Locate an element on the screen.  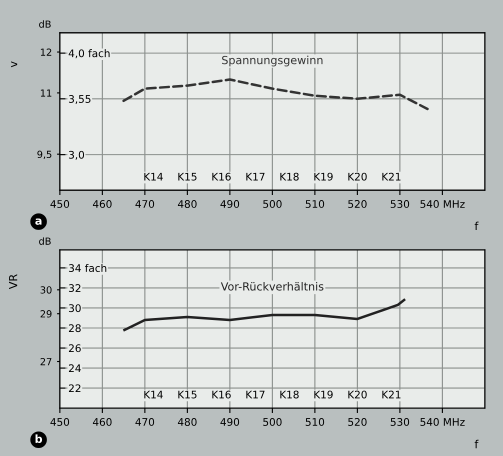
y-tick-label: 30 is located at coordinates (46, 290).